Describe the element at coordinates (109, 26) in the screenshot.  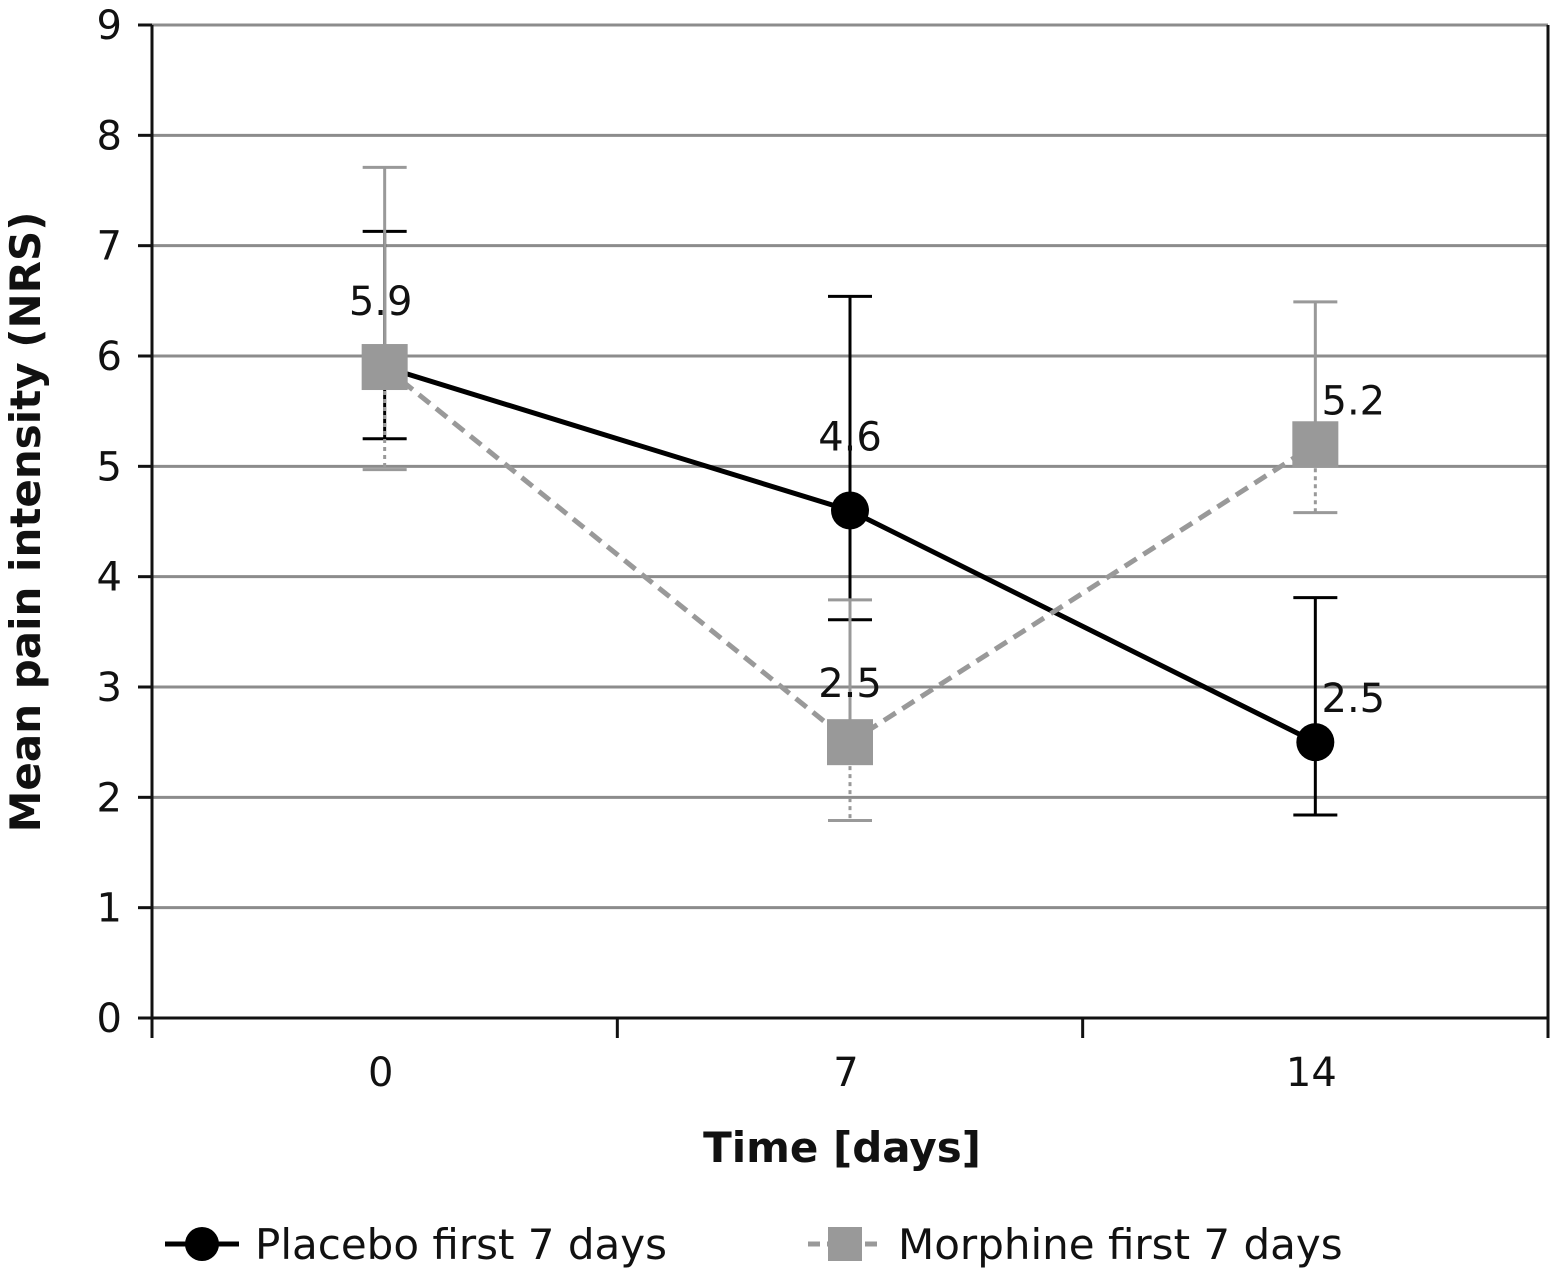
I see `y-tick-label: 9` at that location.